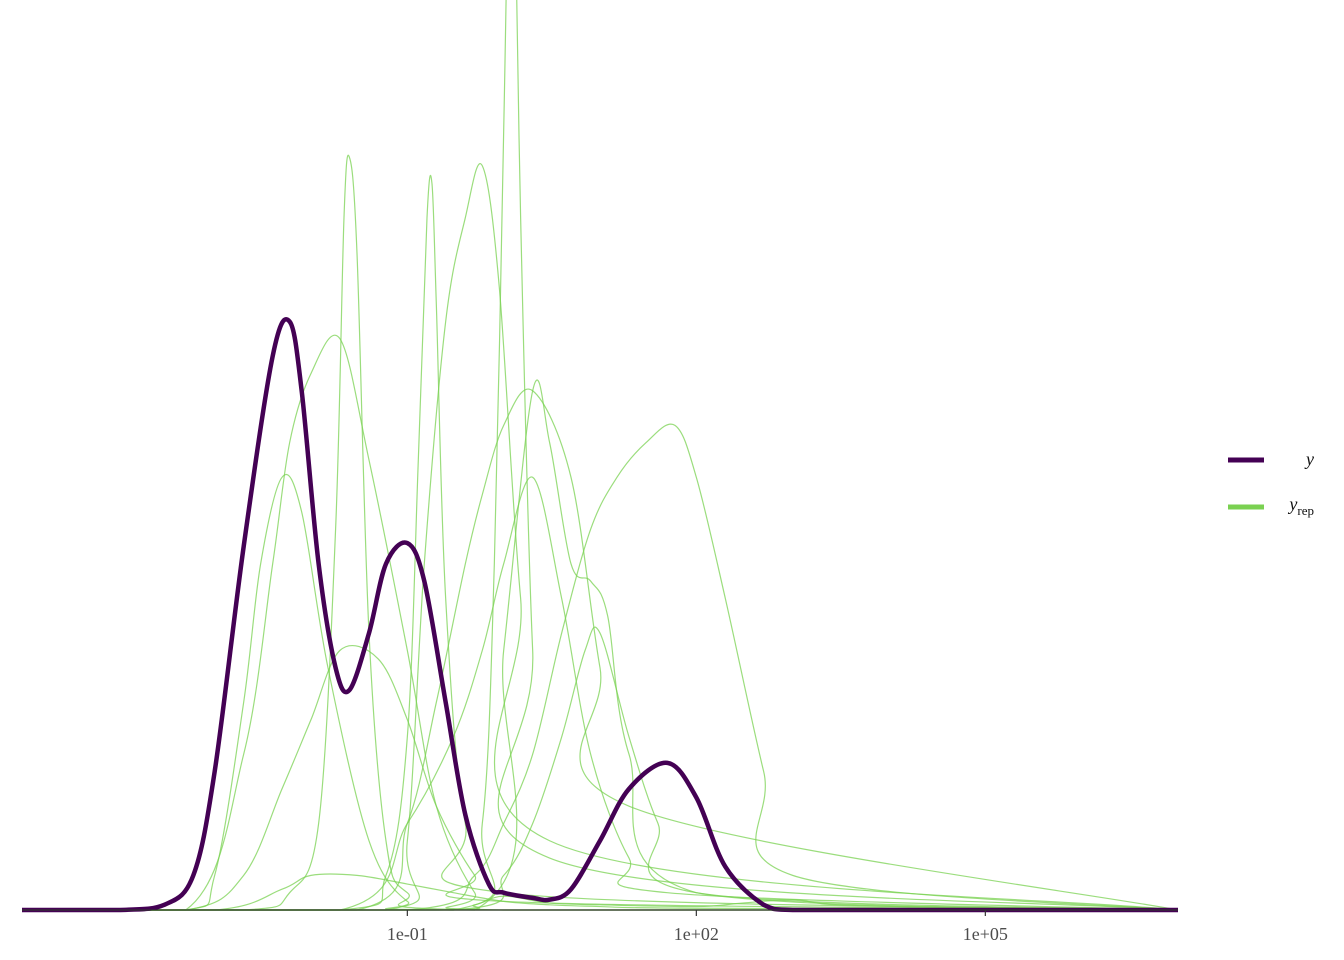 The image size is (1344, 960). I want to click on x-tick-label: 1e+02, so click(696, 934).